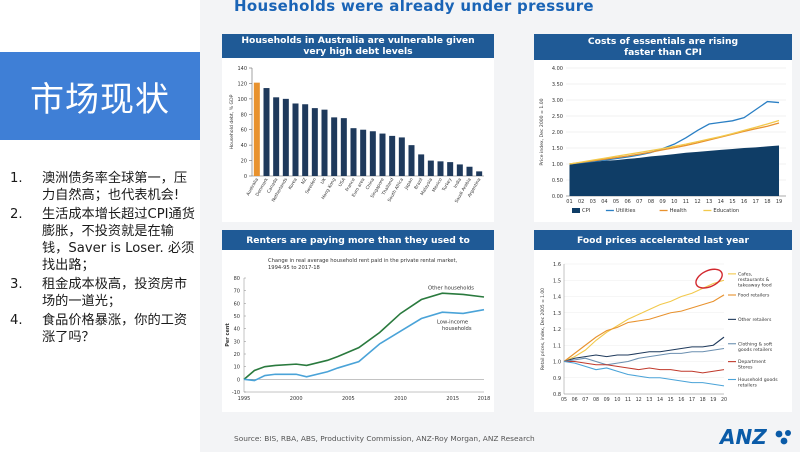 The image size is (800, 452). Describe the element at coordinates (409, 184) in the screenshot. I see `x-tick-label: Japan` at that location.